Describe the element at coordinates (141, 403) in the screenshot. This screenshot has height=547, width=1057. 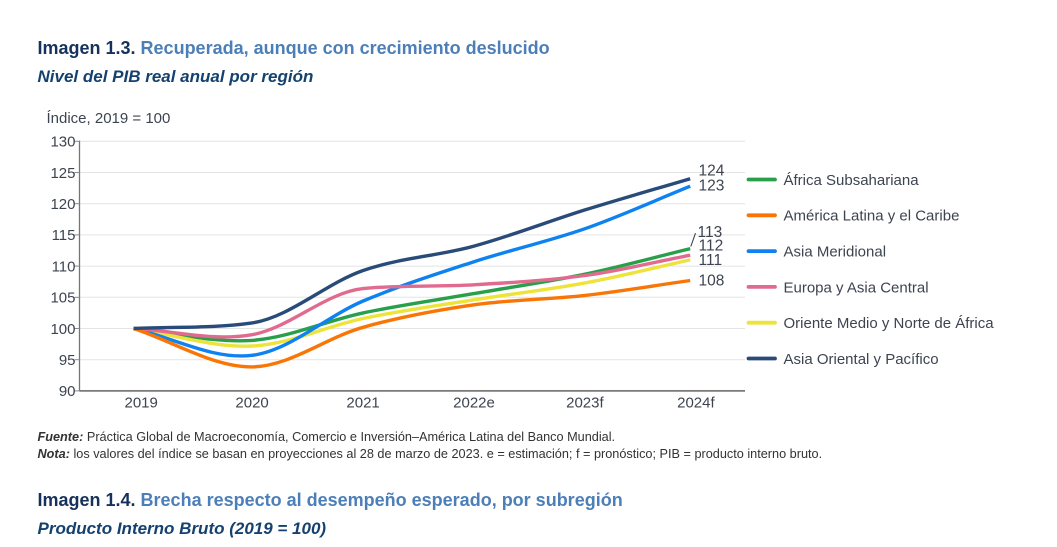
I see `svg-text: 2019` at that location.